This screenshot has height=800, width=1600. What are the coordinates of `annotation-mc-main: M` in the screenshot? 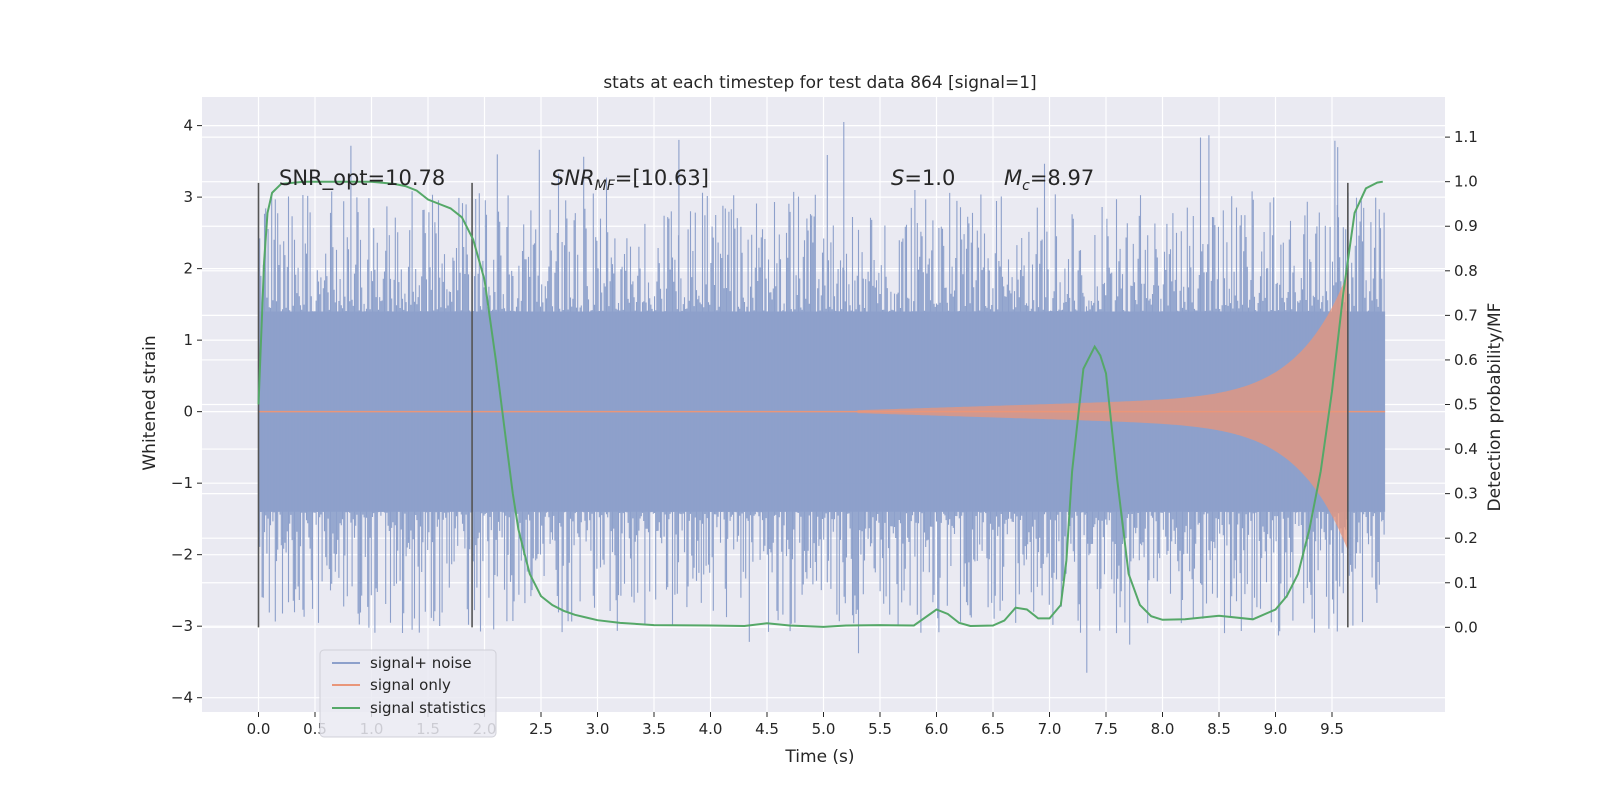 It's located at (1013, 178).